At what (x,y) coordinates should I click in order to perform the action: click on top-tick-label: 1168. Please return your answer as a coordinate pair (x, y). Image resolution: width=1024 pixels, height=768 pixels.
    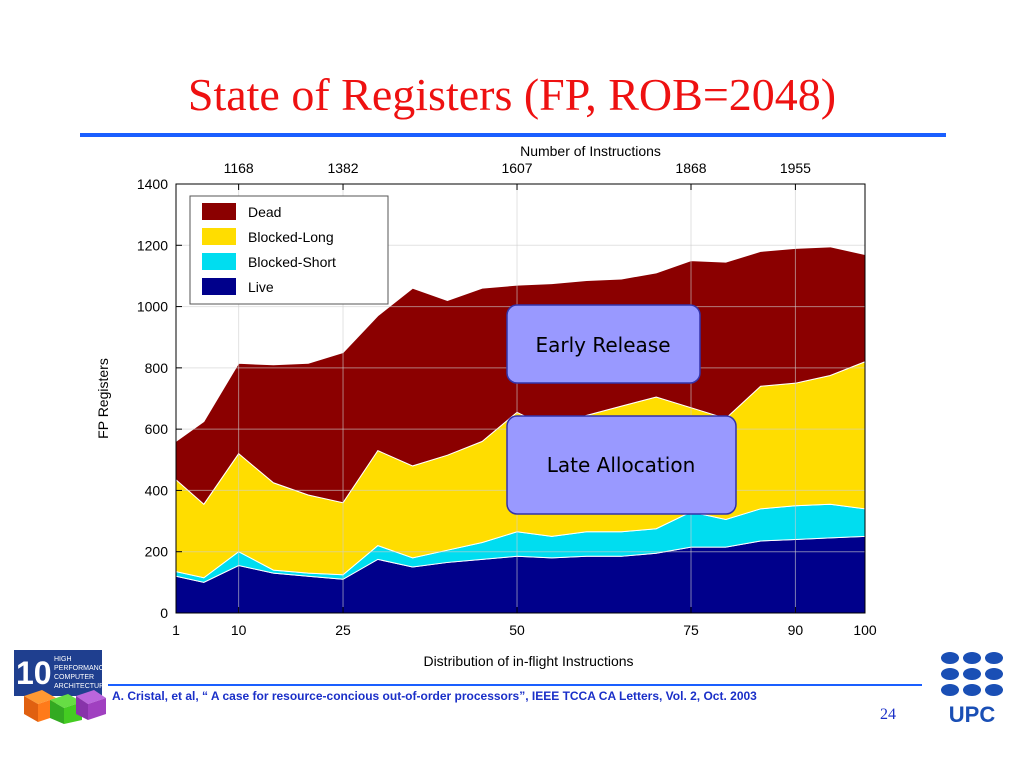
    Looking at the image, I should click on (239, 168).